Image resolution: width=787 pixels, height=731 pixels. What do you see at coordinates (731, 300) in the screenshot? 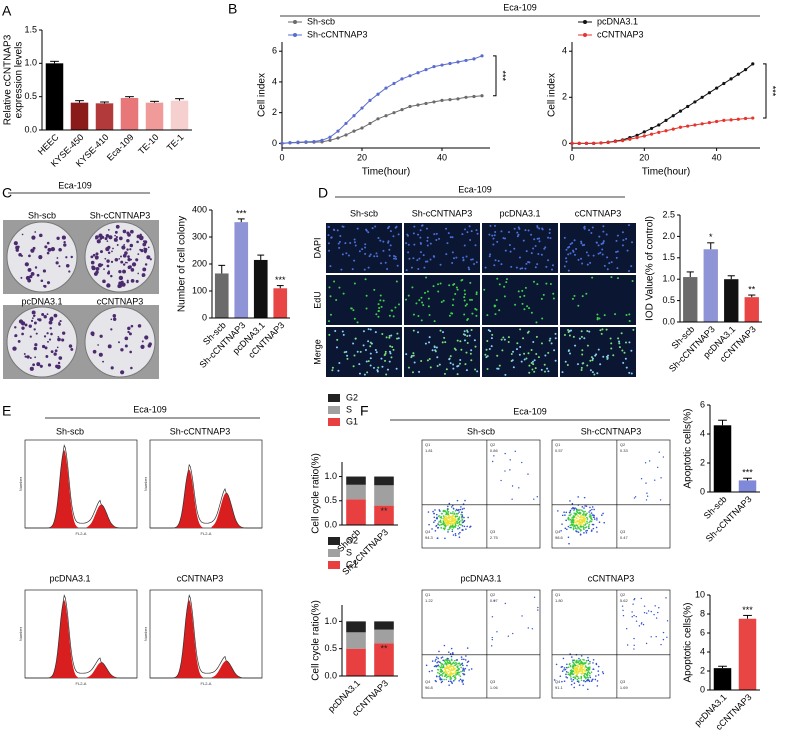
I see `bar` at bounding box center [731, 300].